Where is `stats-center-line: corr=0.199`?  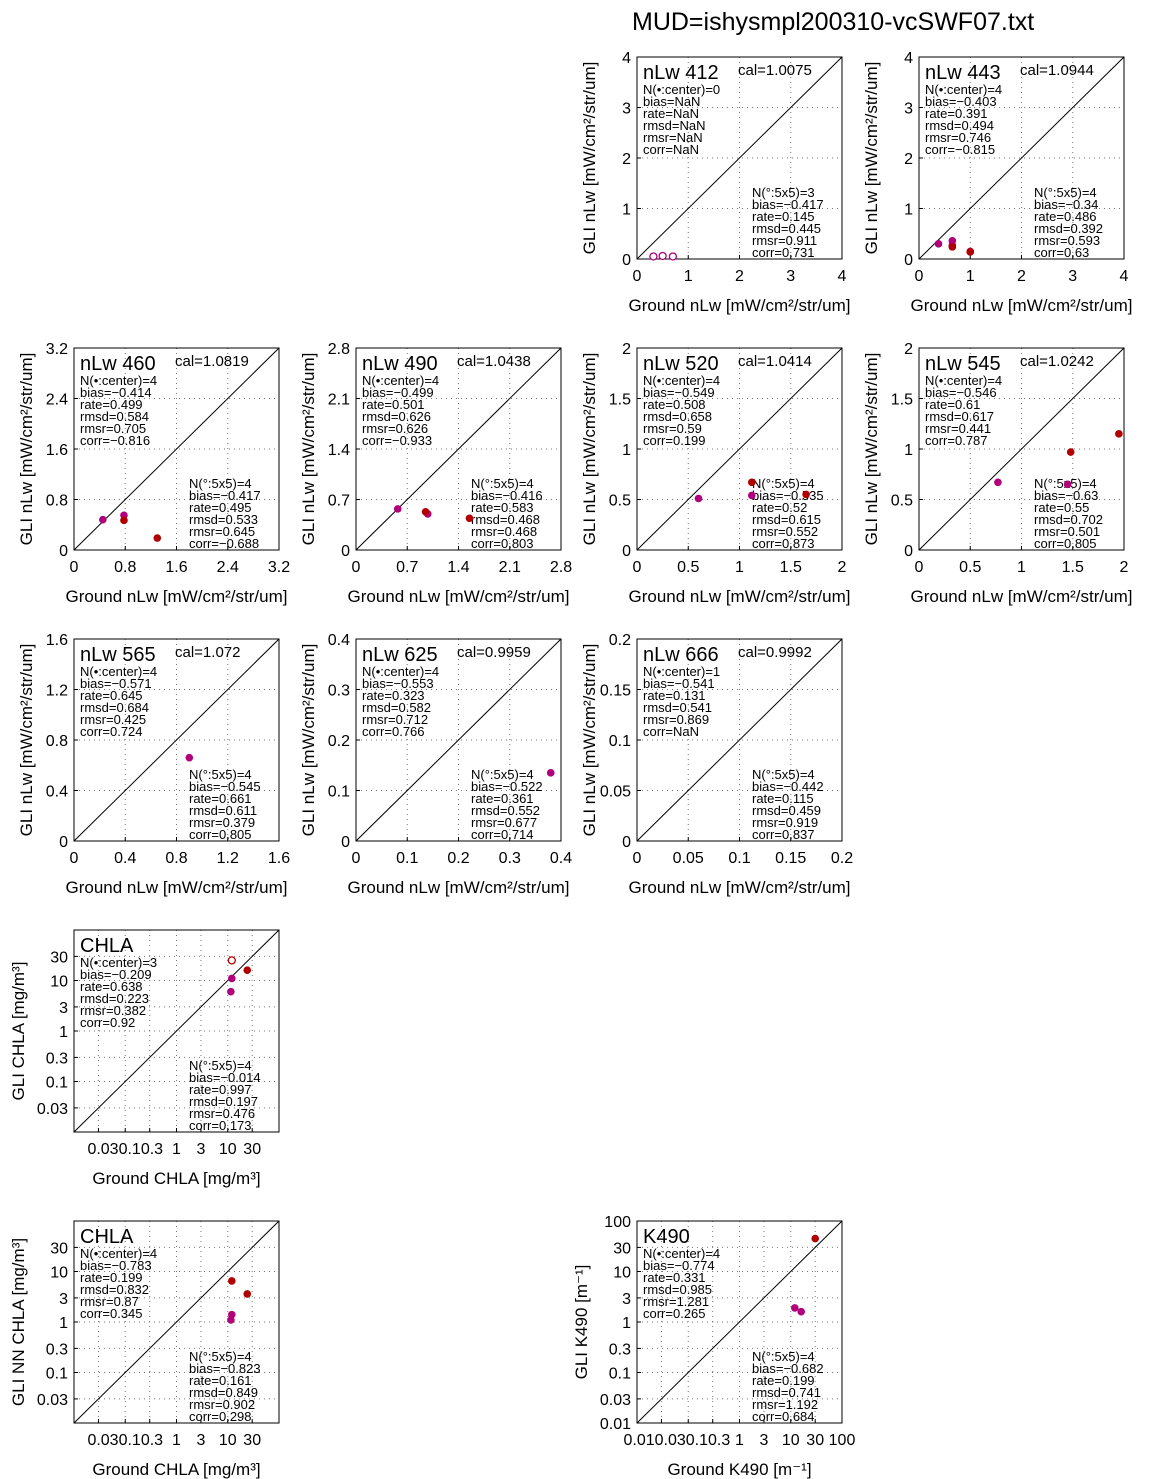 stats-center-line: corr=0.199 is located at coordinates (674, 440).